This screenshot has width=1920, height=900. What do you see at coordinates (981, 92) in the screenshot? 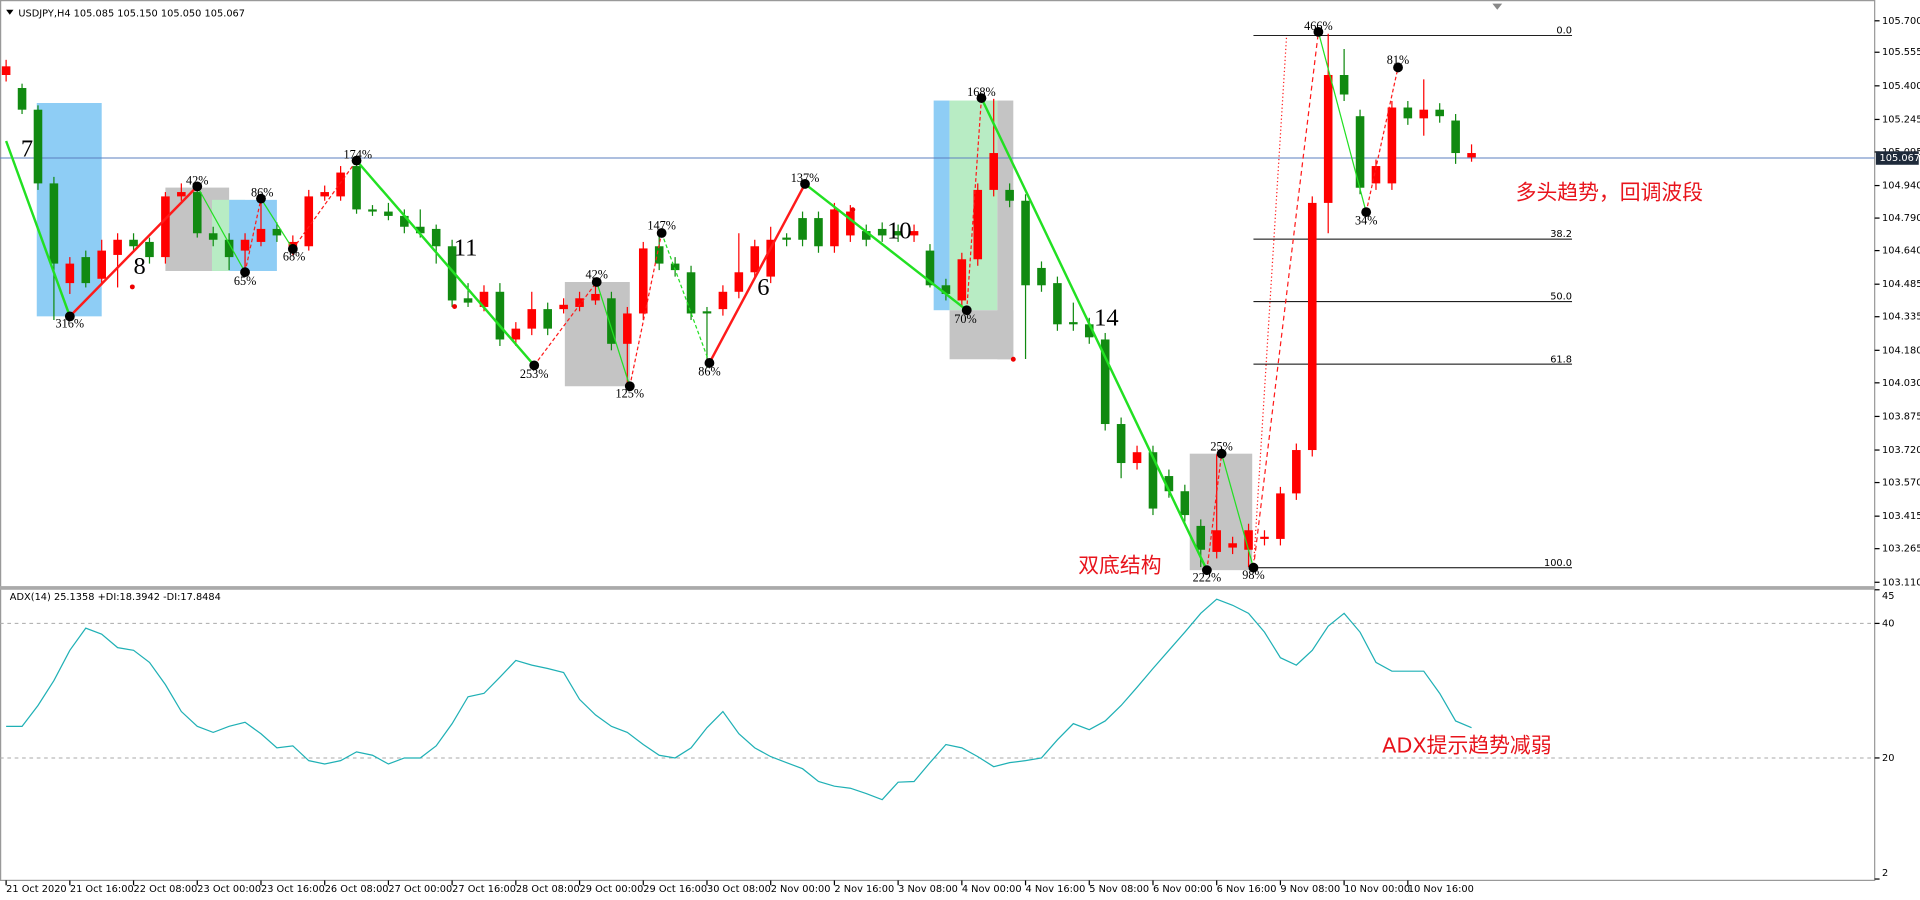
I see `swing-label: 168%` at bounding box center [981, 92].